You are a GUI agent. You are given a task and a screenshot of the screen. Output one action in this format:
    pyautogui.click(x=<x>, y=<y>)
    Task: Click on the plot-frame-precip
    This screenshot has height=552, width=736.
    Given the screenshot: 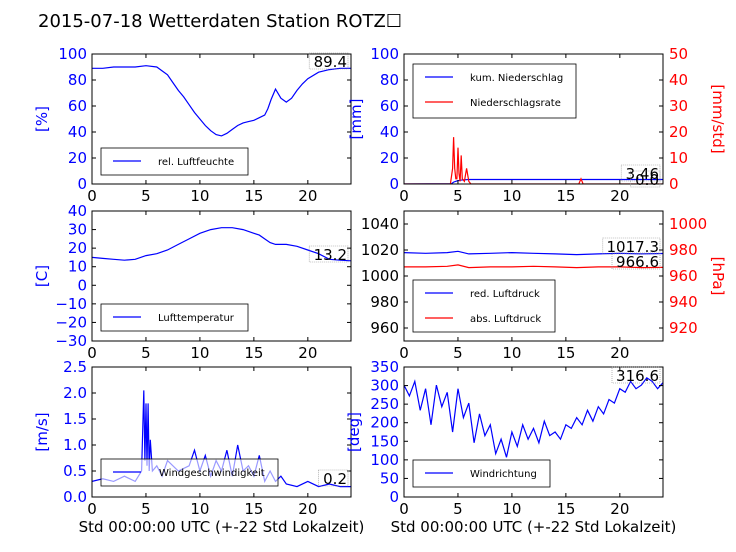 What is the action you would take?
    pyautogui.click(x=533, y=119)
    